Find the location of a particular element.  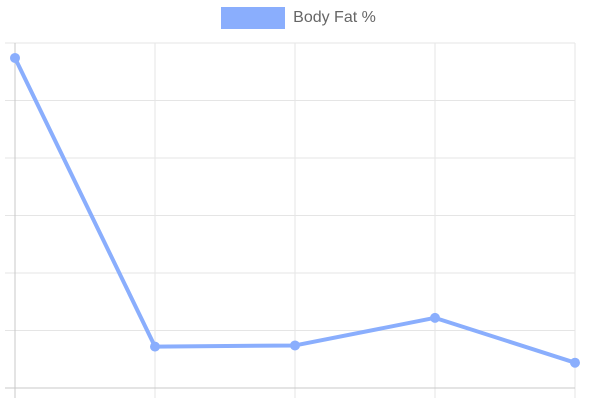

legend-label: Body Fat % is located at coordinates (334, 17).